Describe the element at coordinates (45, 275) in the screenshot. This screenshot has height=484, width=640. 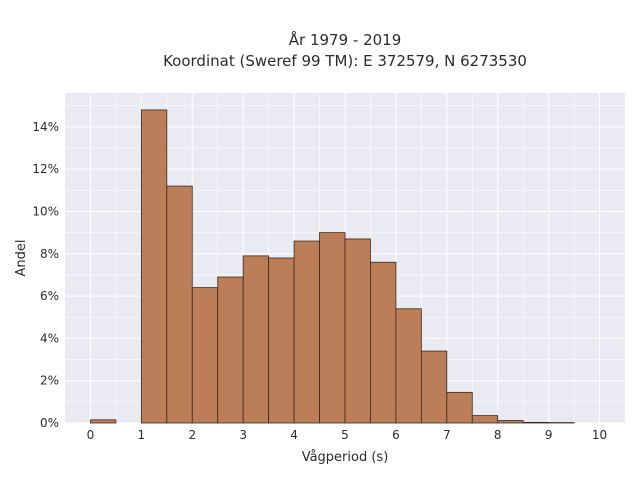
I see `y-axis-ticks: 0% 2% 4% 6% 8% 10% 12% 14%` at that location.